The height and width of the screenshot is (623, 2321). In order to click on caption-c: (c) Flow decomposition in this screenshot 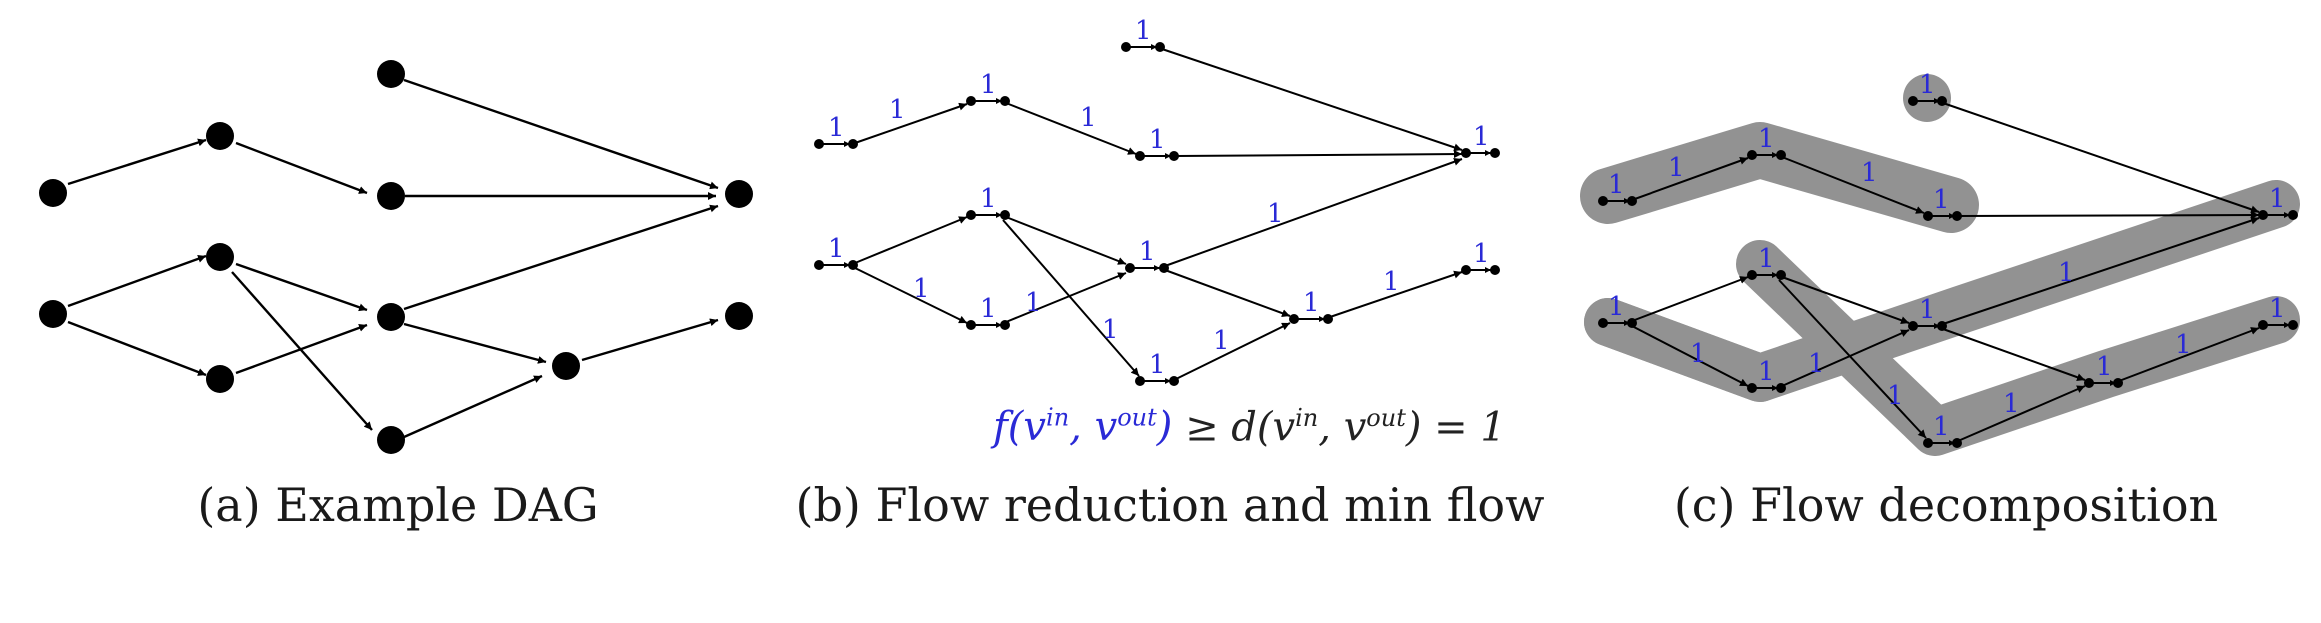, I will do `click(1946, 505)`.